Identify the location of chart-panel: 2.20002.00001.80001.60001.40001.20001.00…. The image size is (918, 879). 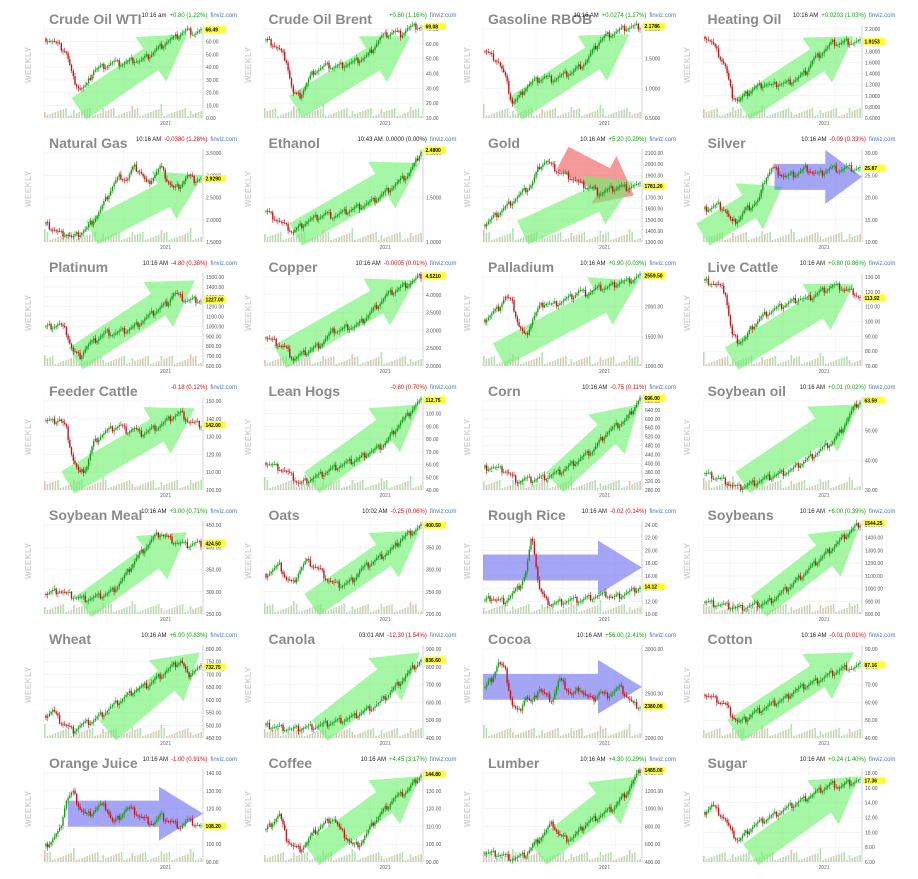
(788, 67).